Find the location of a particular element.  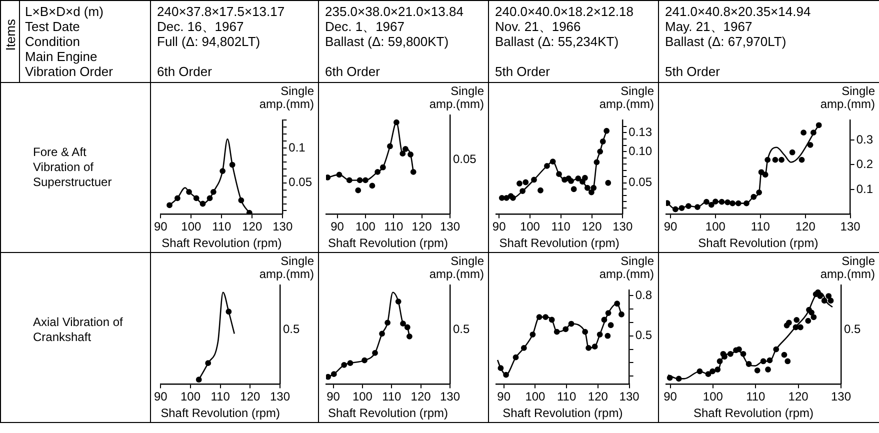

text: Condition is located at coordinates (52, 41).